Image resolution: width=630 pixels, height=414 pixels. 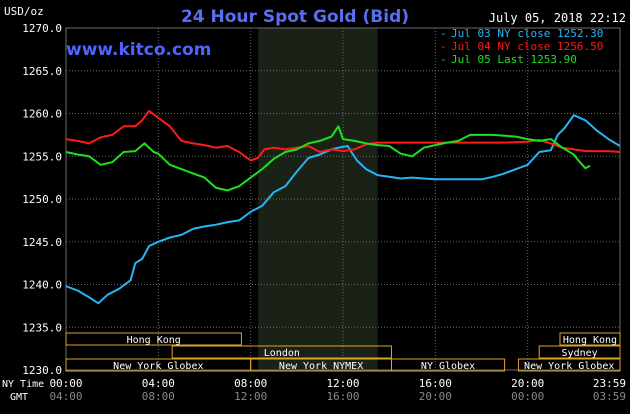 I want to click on x-tick-label-gmt: 20:00, so click(x=435, y=396).